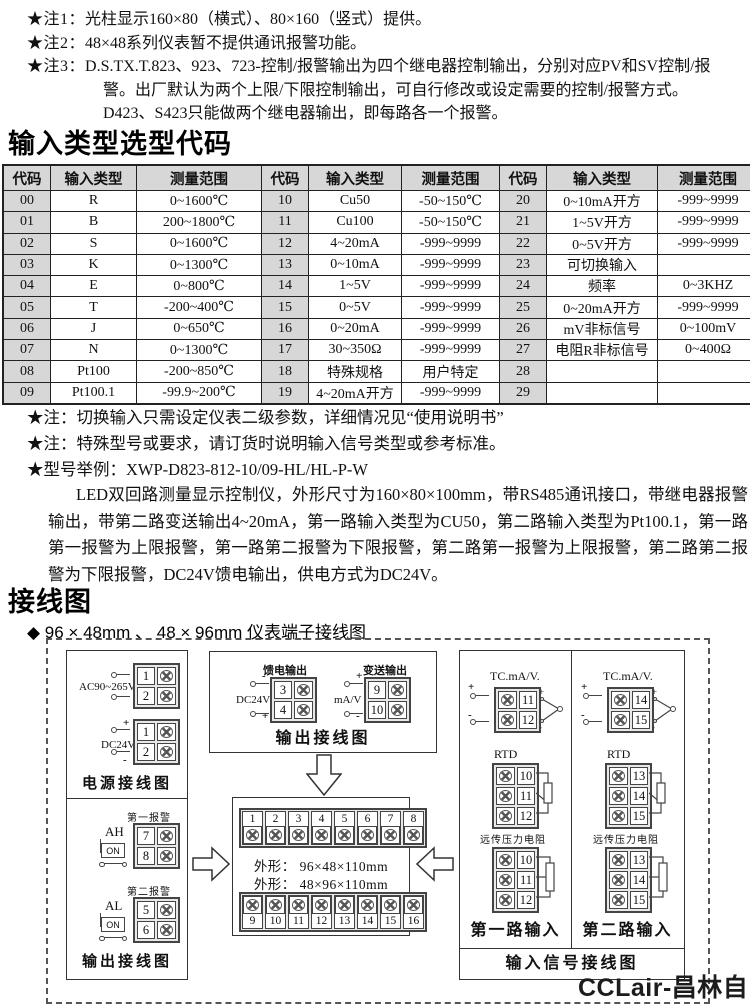 The width and height of the screenshot is (750, 1007). What do you see at coordinates (377, 690) in the screenshot?
I see `terminal-number: 9` at bounding box center [377, 690].